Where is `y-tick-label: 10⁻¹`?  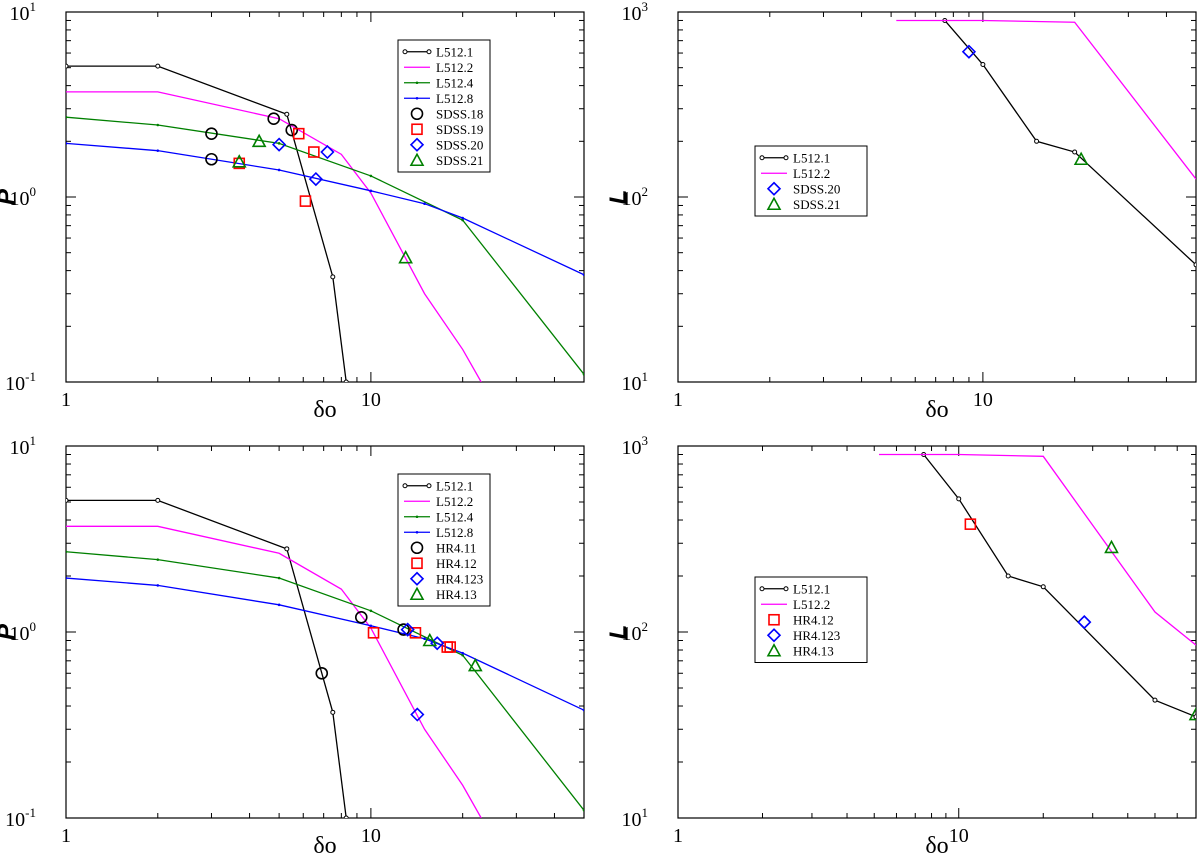 y-tick-label: 10⁻¹ is located at coordinates (20, 818).